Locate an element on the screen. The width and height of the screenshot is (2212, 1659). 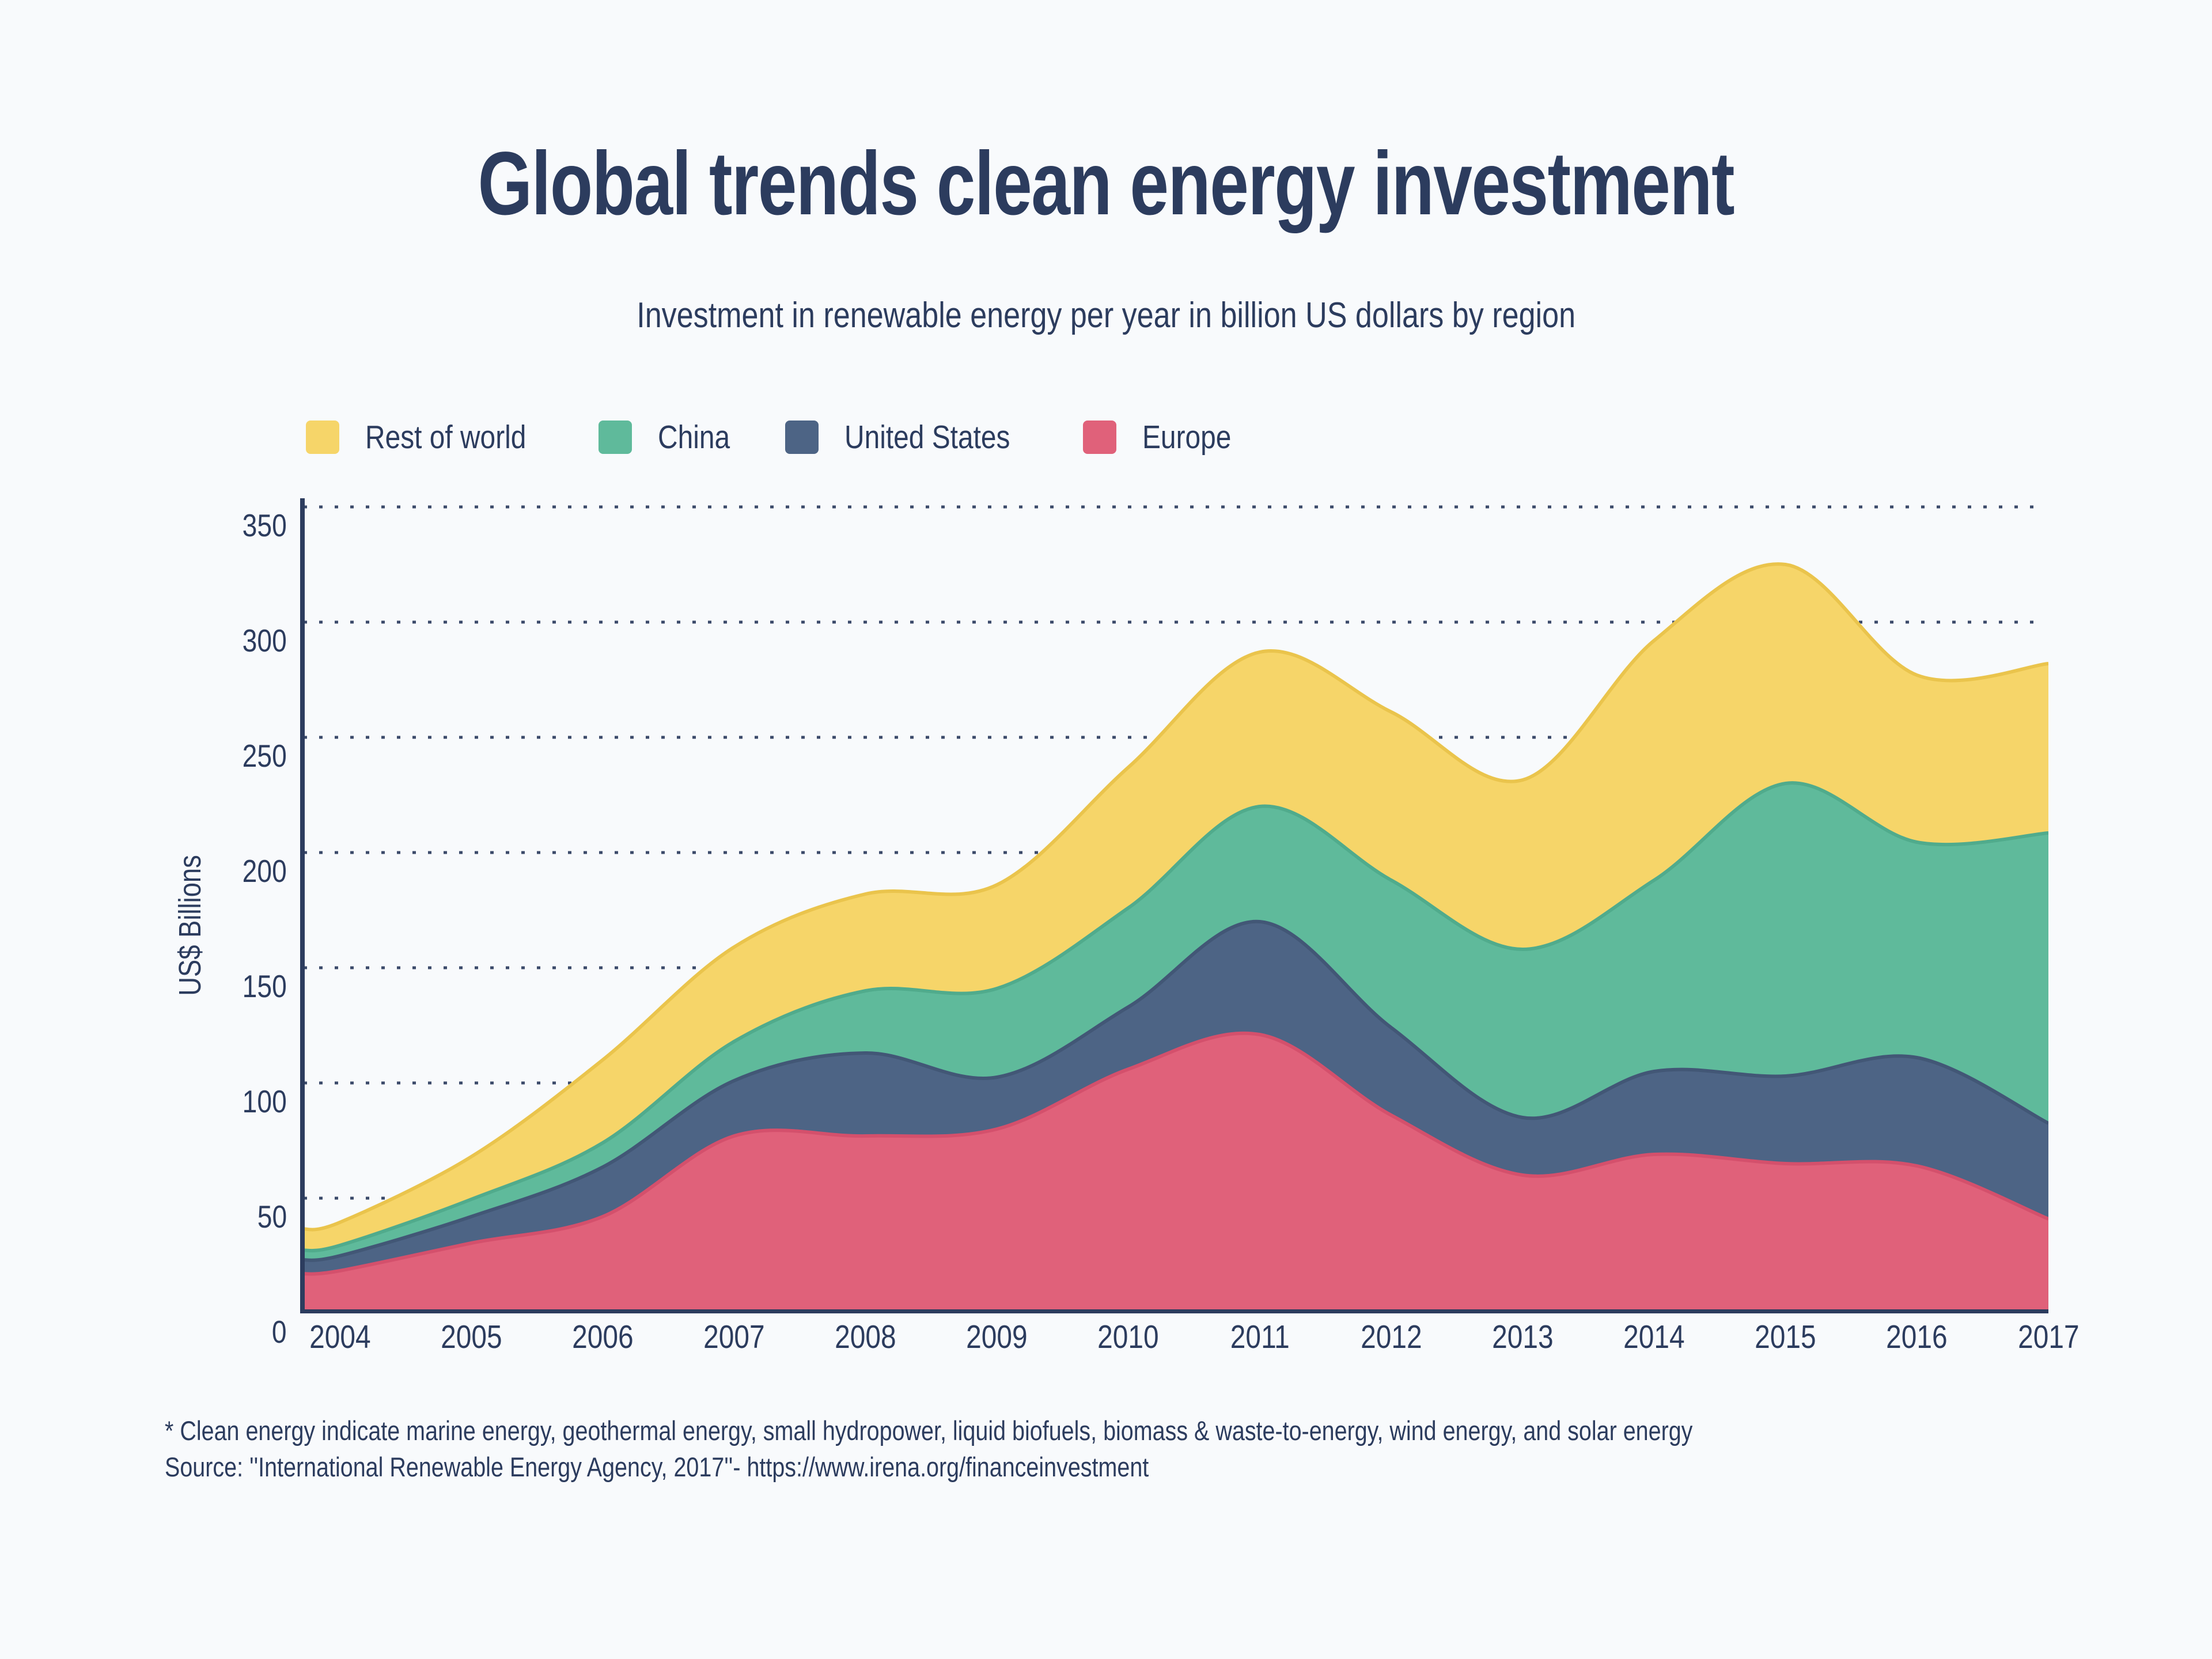
x-tick-2014: 2014 is located at coordinates (1654, 1337).